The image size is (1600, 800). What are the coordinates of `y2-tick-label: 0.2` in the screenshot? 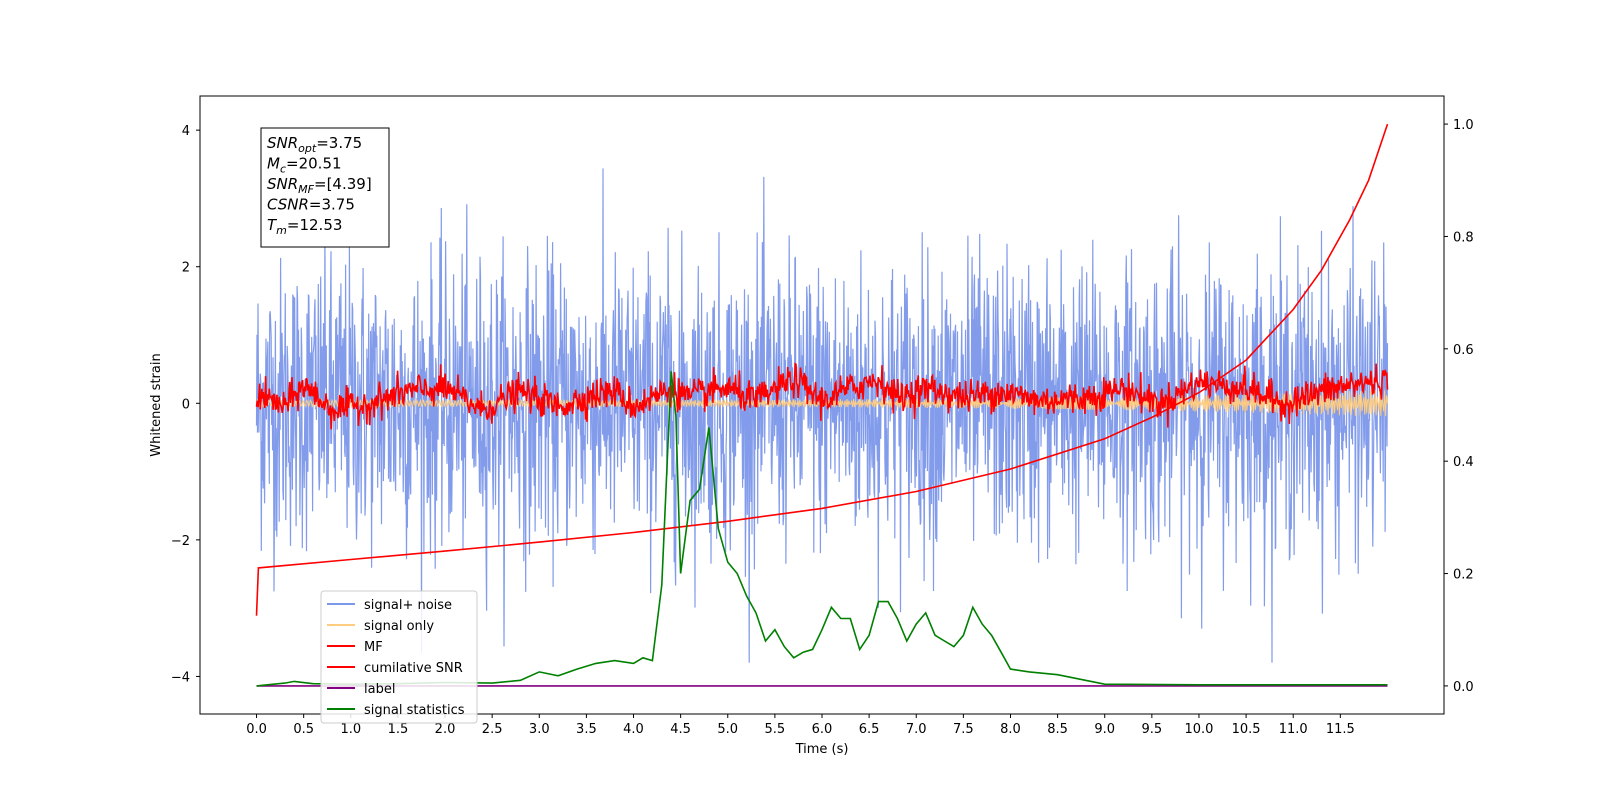 It's located at (1463, 575).